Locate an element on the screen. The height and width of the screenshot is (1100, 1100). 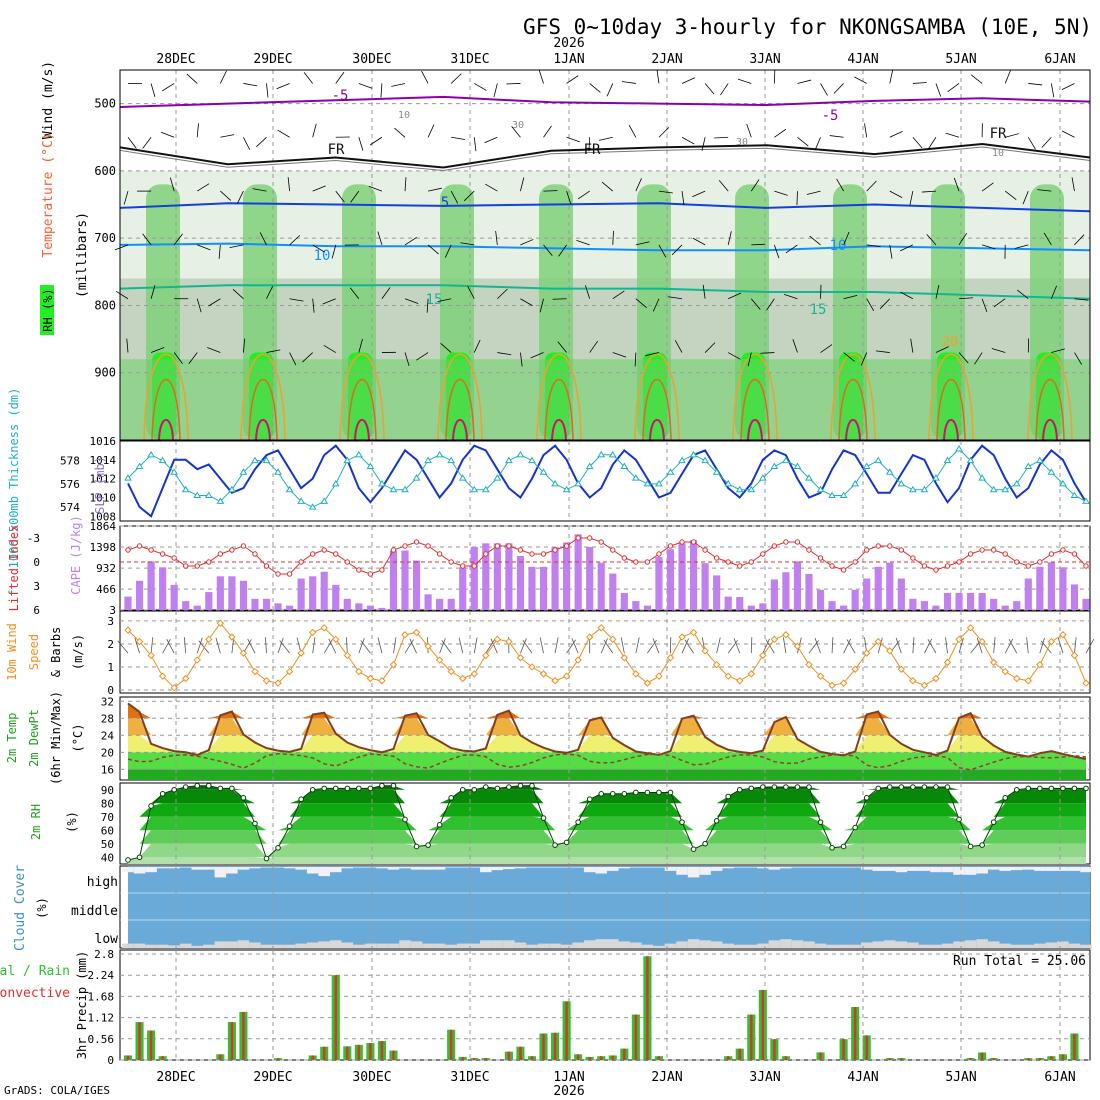
cloud-base-fill is located at coordinates (609, 907).